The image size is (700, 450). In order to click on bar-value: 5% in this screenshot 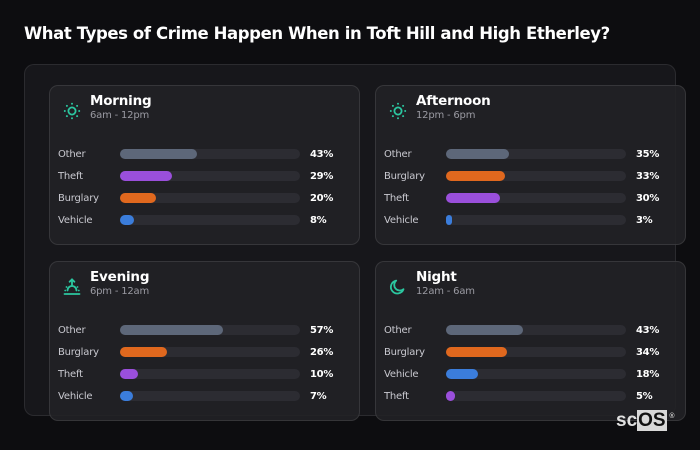, I will do `click(644, 396)`.